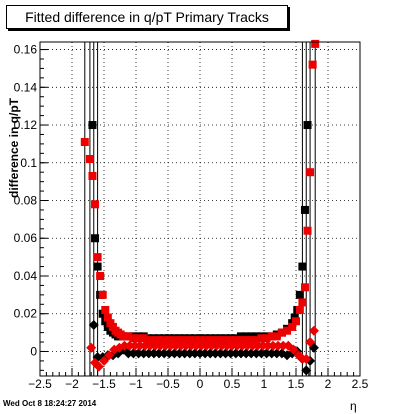 The width and height of the screenshot is (400, 414). What do you see at coordinates (26, 314) in the screenshot?
I see `y-tick-label: 0.02` at bounding box center [26, 314].